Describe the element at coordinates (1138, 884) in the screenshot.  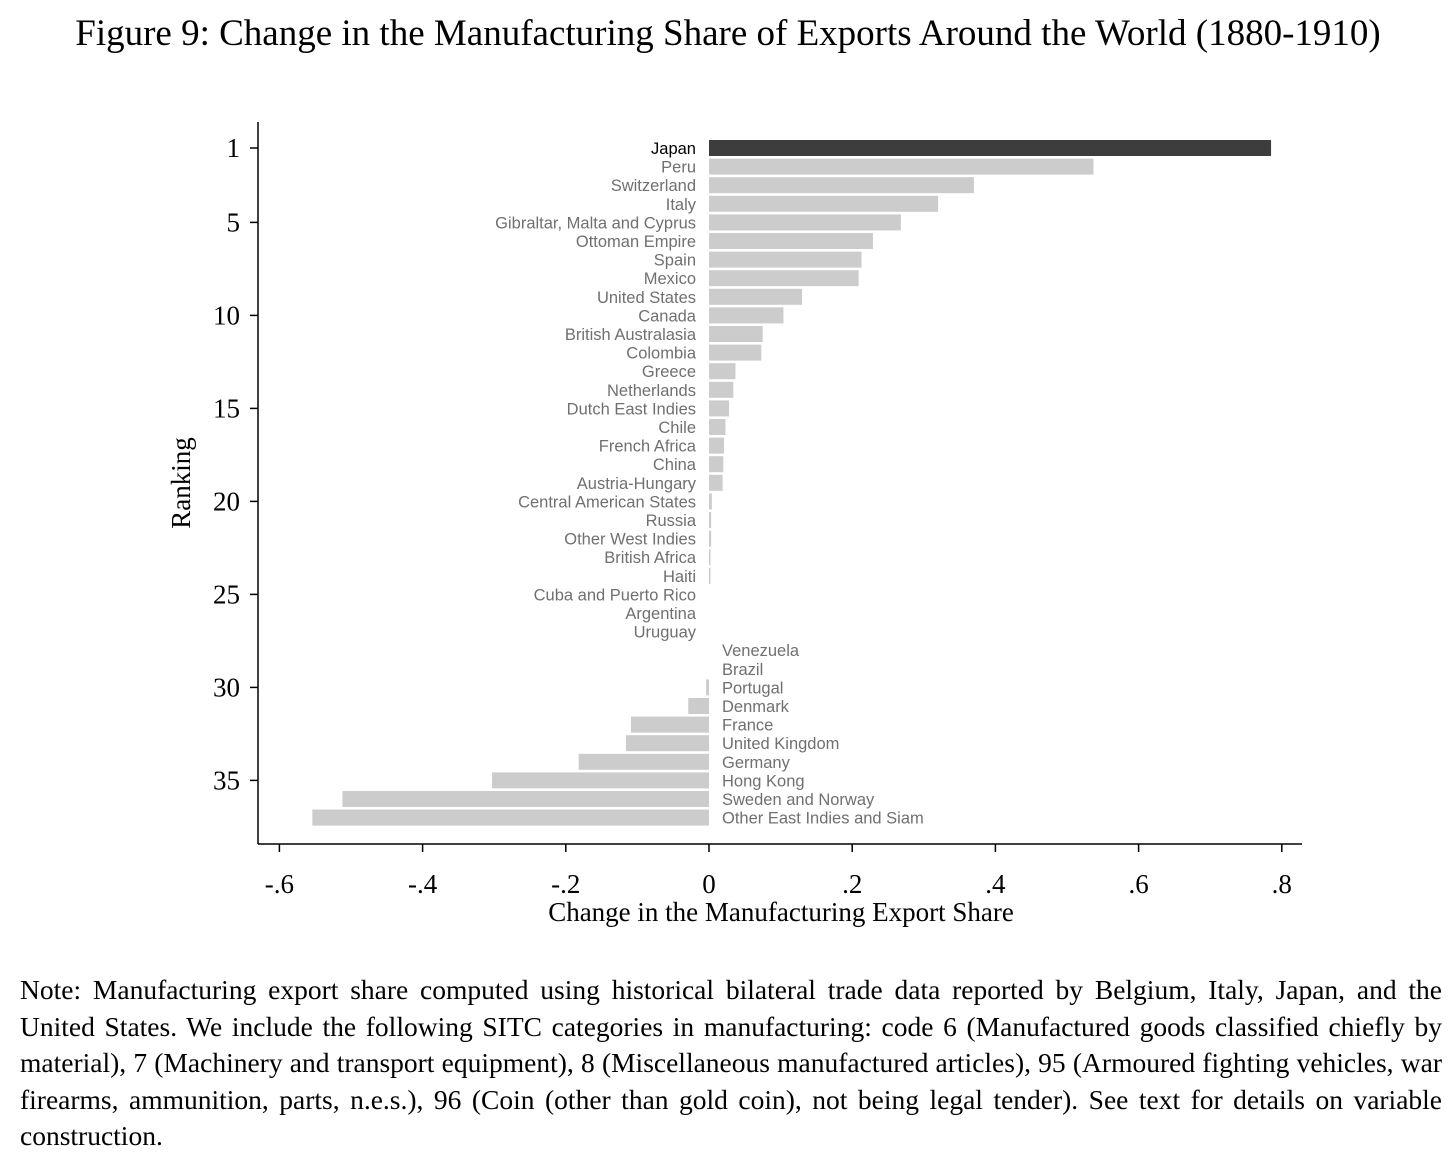
I see `x-tick-label: .6` at that location.